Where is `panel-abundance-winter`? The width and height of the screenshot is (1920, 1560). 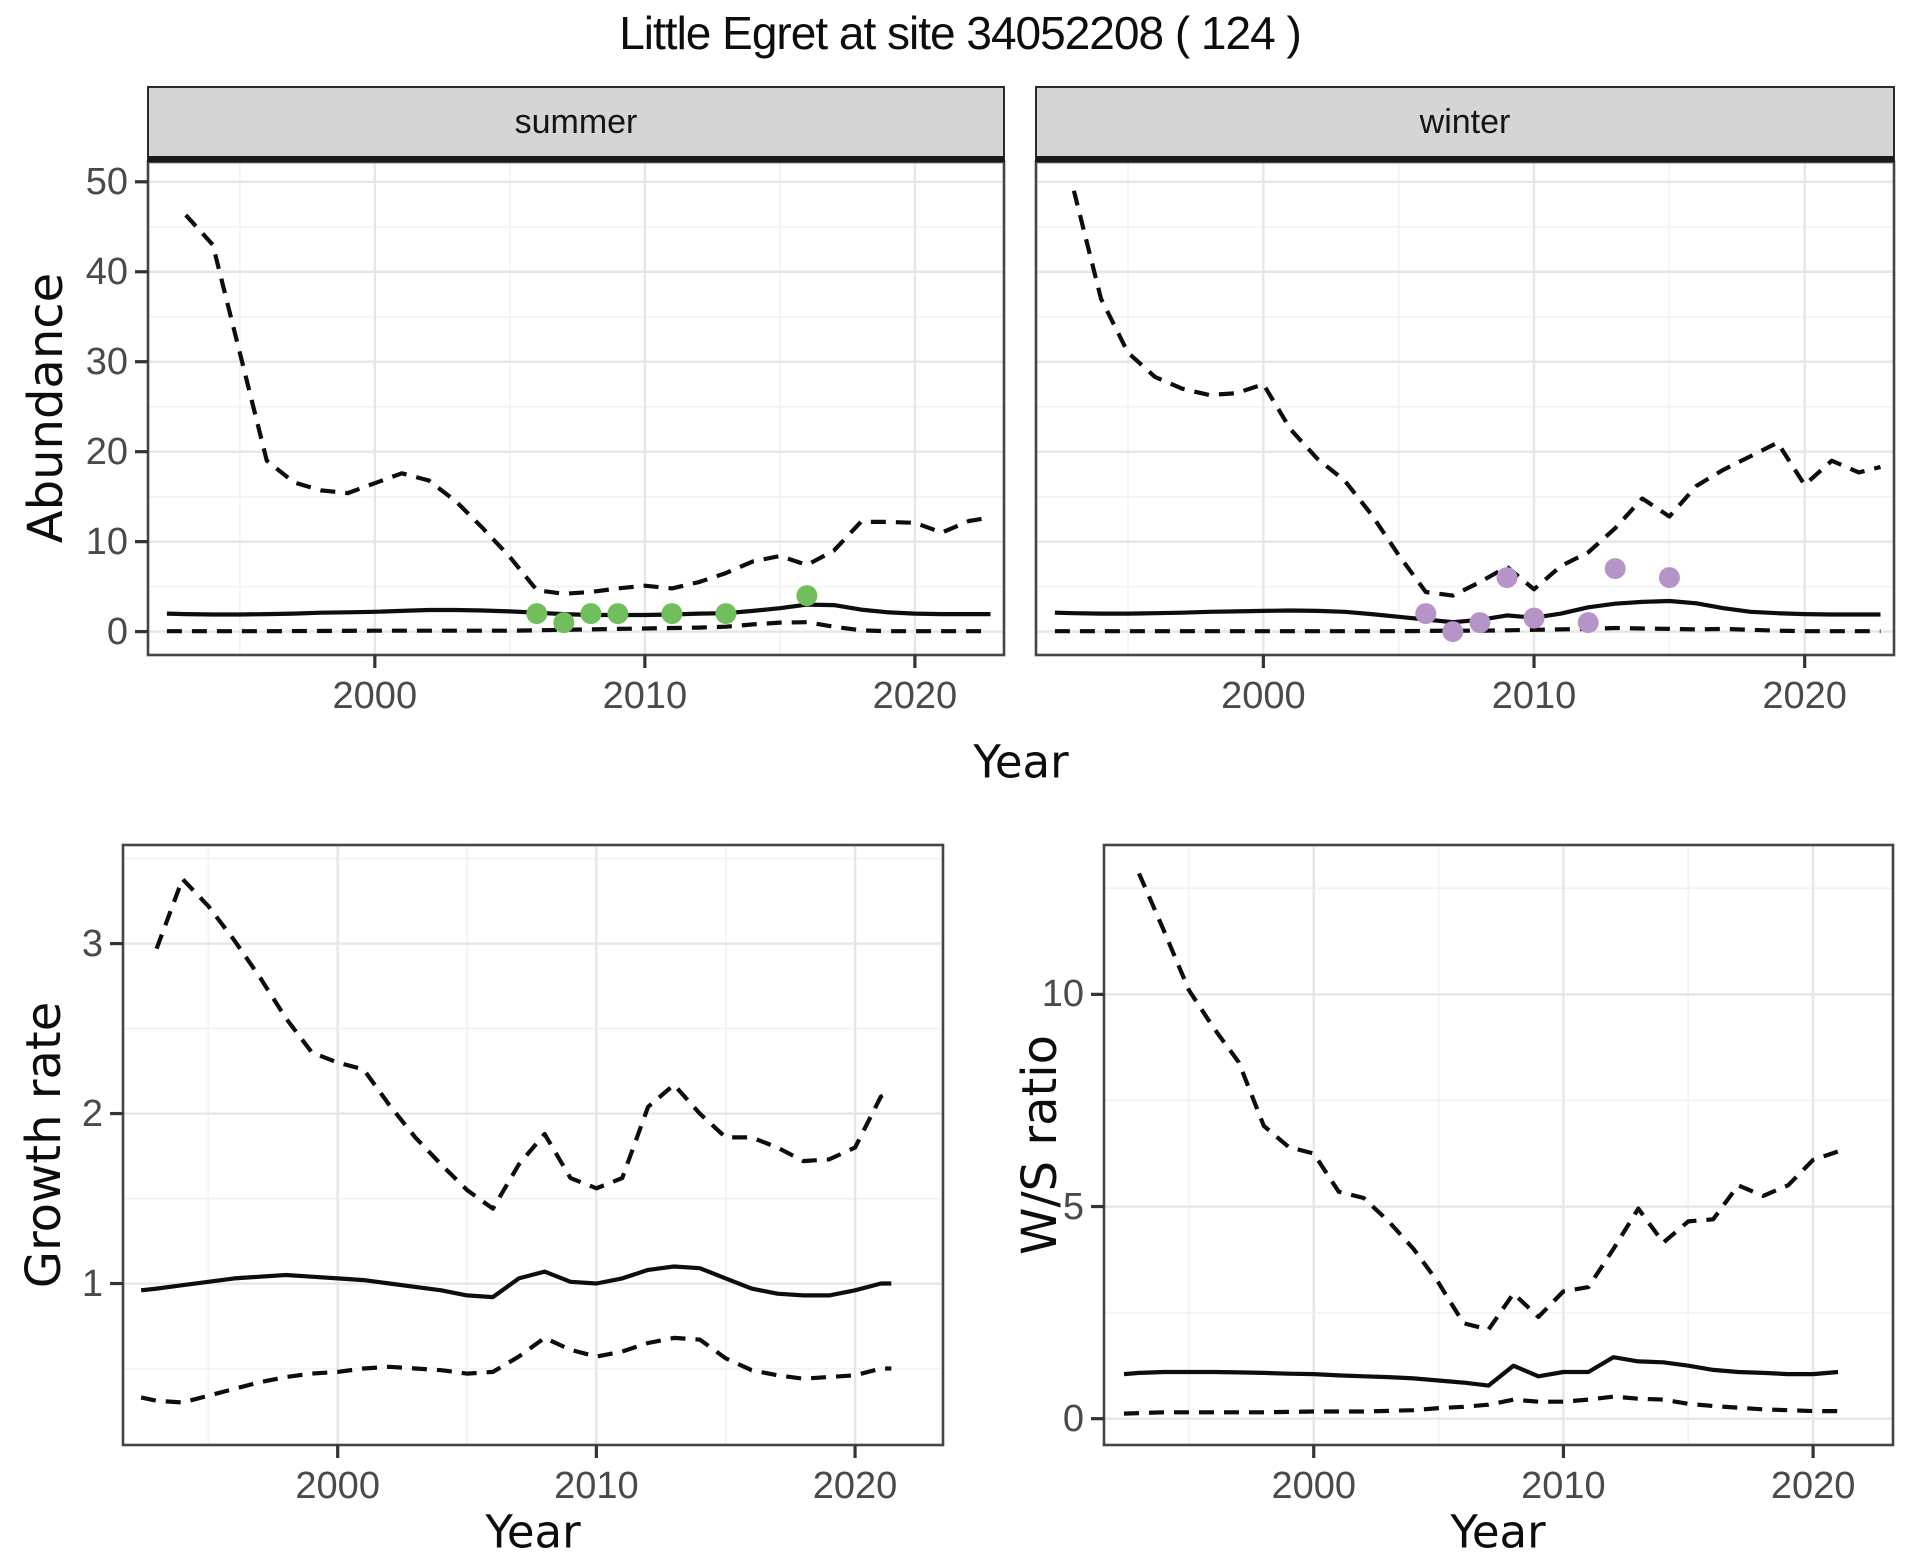 panel-abundance-winter is located at coordinates (1465, 414).